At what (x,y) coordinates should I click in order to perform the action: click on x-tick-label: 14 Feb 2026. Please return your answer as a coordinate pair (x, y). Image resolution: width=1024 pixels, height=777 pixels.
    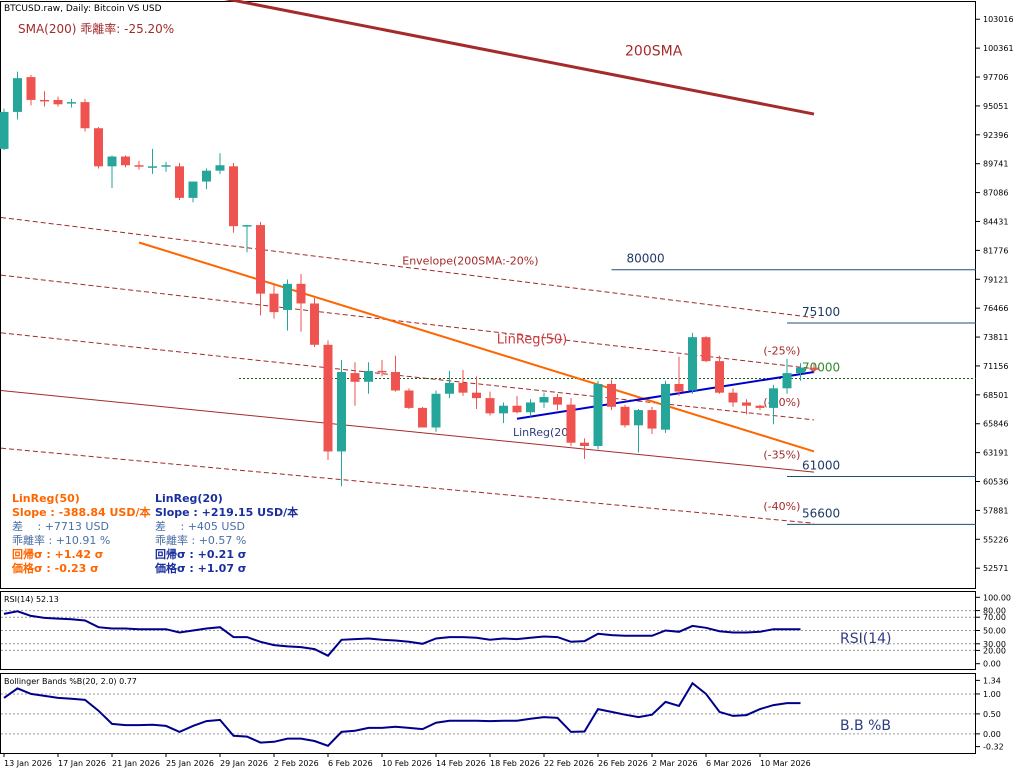
    Looking at the image, I should click on (461, 763).